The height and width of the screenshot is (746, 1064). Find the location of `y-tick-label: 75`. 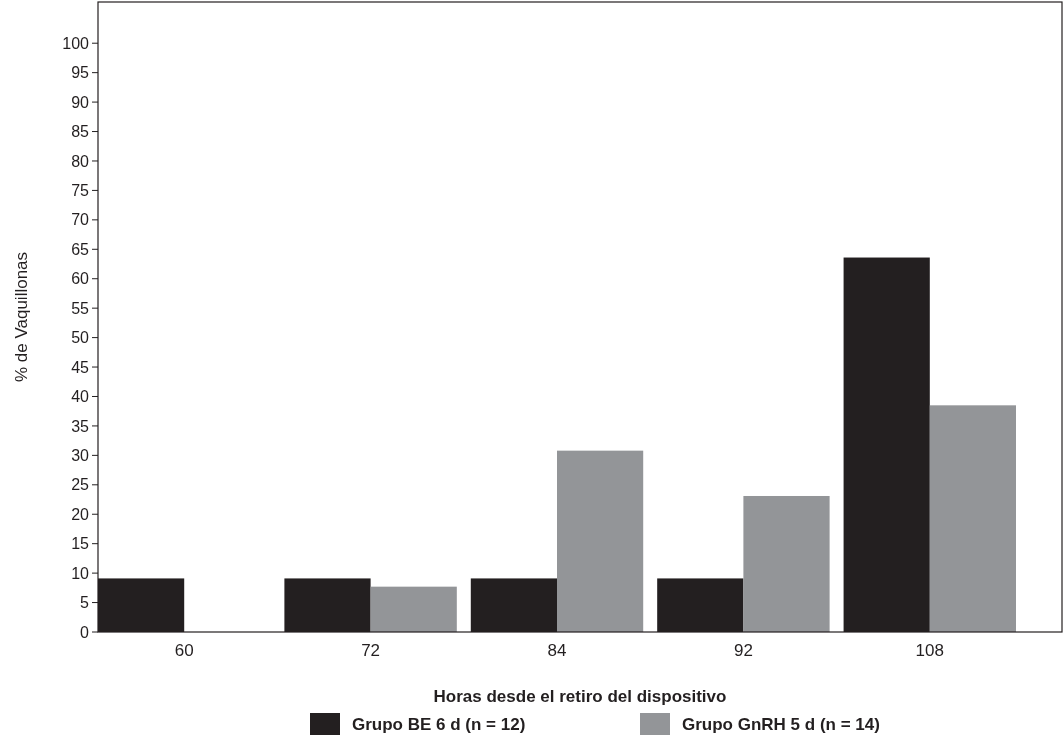

y-tick-label: 75 is located at coordinates (80, 191).